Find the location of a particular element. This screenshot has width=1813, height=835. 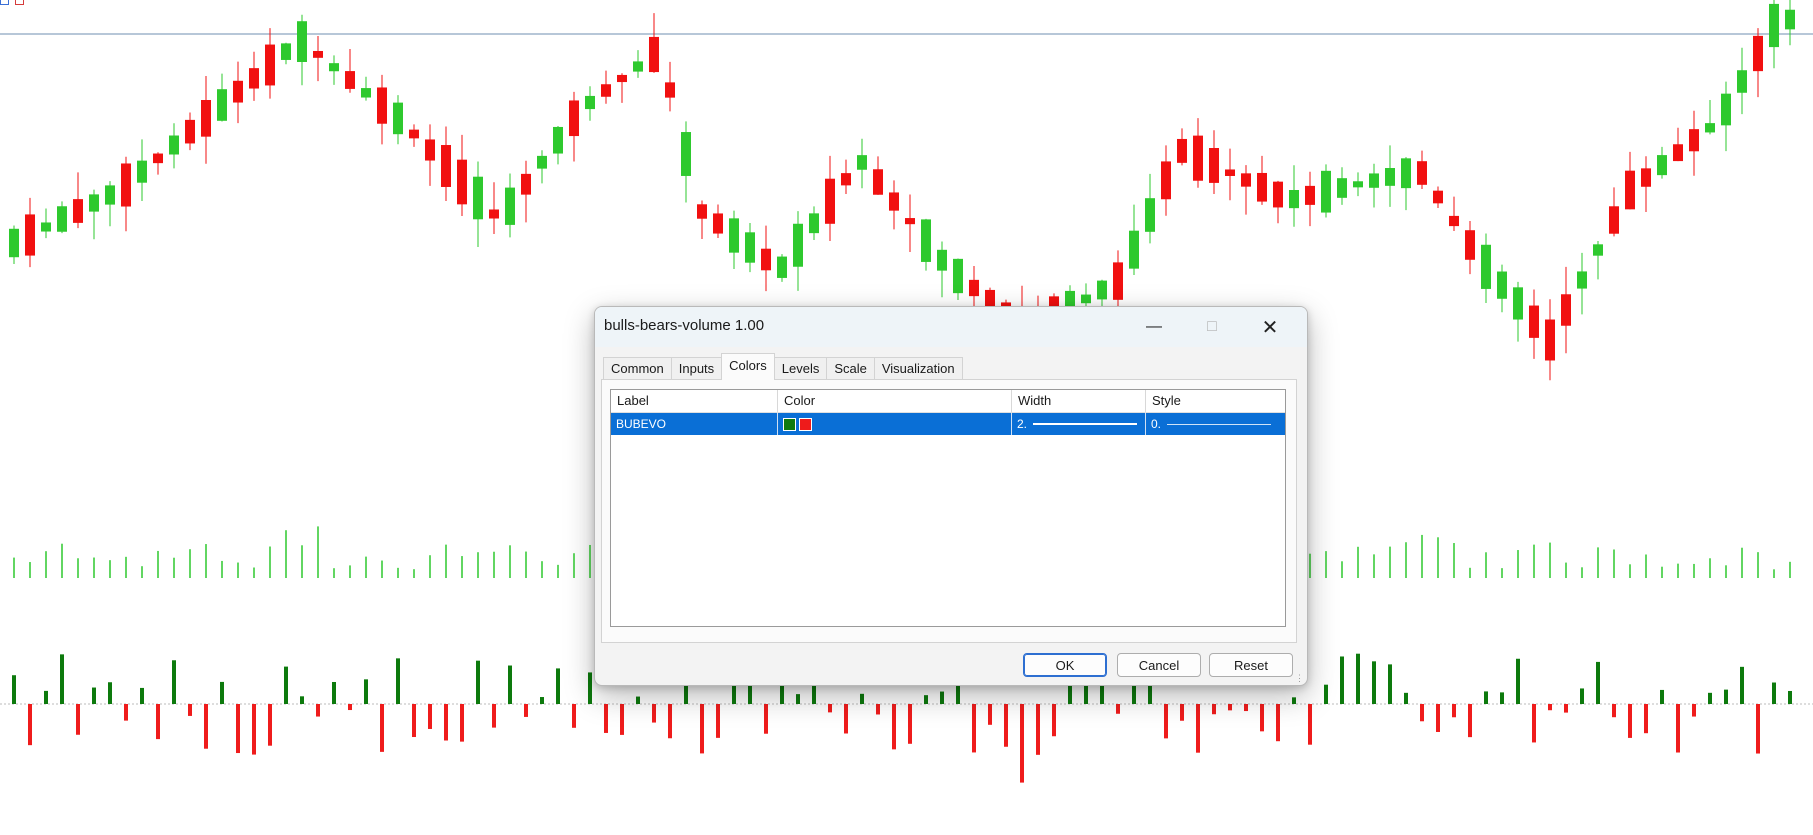

minimize-icon: — is located at coordinates (1154, 326).